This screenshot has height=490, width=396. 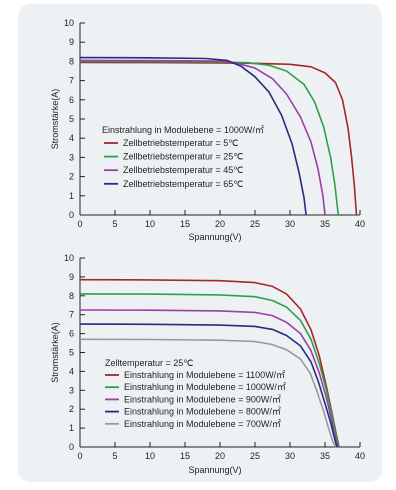 I want to click on legend-label: Einstrahlung in Modulebene = 900W/㎡, so click(x=202, y=399).